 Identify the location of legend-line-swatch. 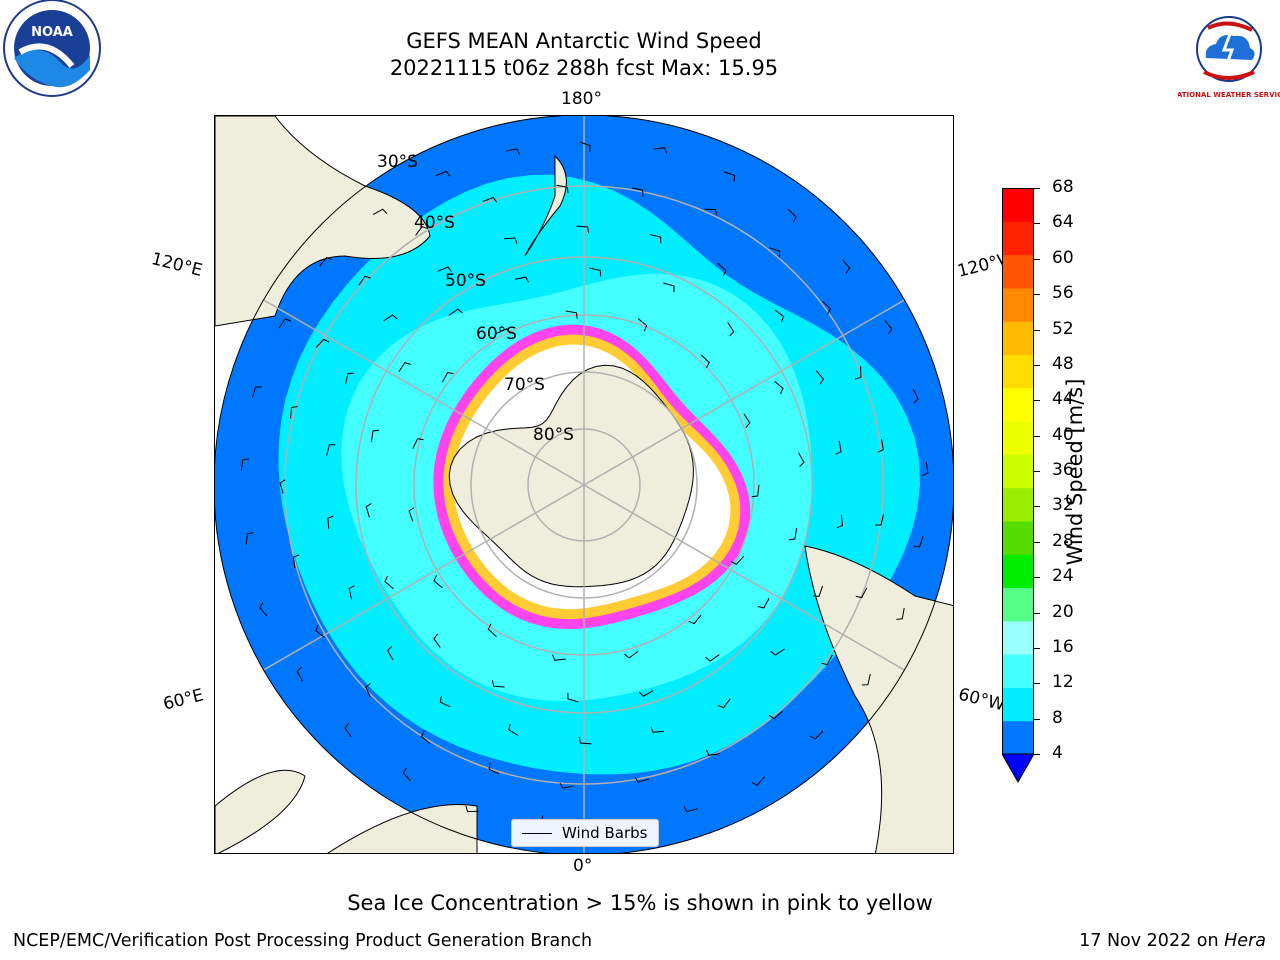
(537, 833).